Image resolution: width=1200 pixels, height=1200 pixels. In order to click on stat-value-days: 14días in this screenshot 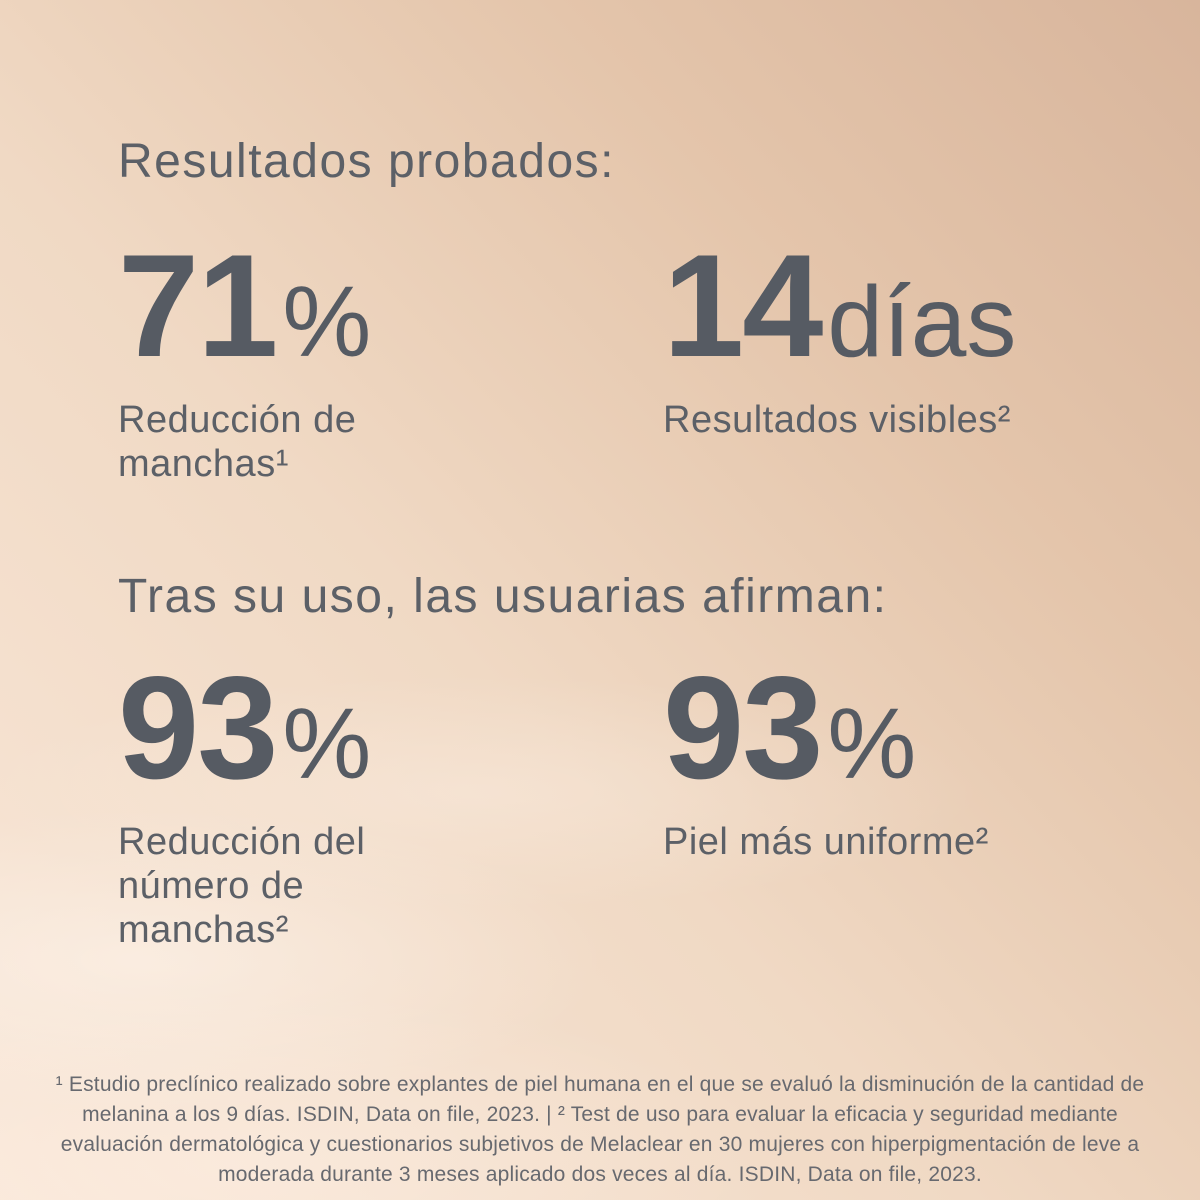, I will do `click(911, 314)`.